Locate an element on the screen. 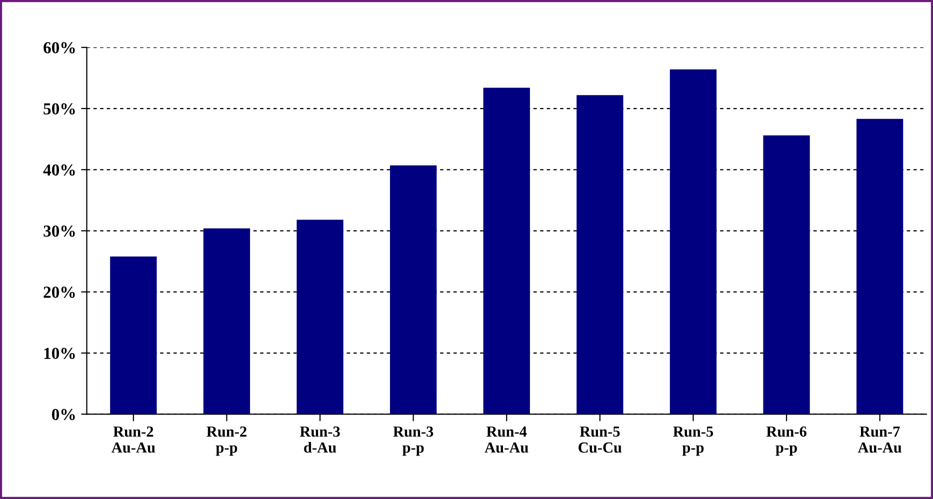  x-tick-label: Run-2 p-p is located at coordinates (226, 441).